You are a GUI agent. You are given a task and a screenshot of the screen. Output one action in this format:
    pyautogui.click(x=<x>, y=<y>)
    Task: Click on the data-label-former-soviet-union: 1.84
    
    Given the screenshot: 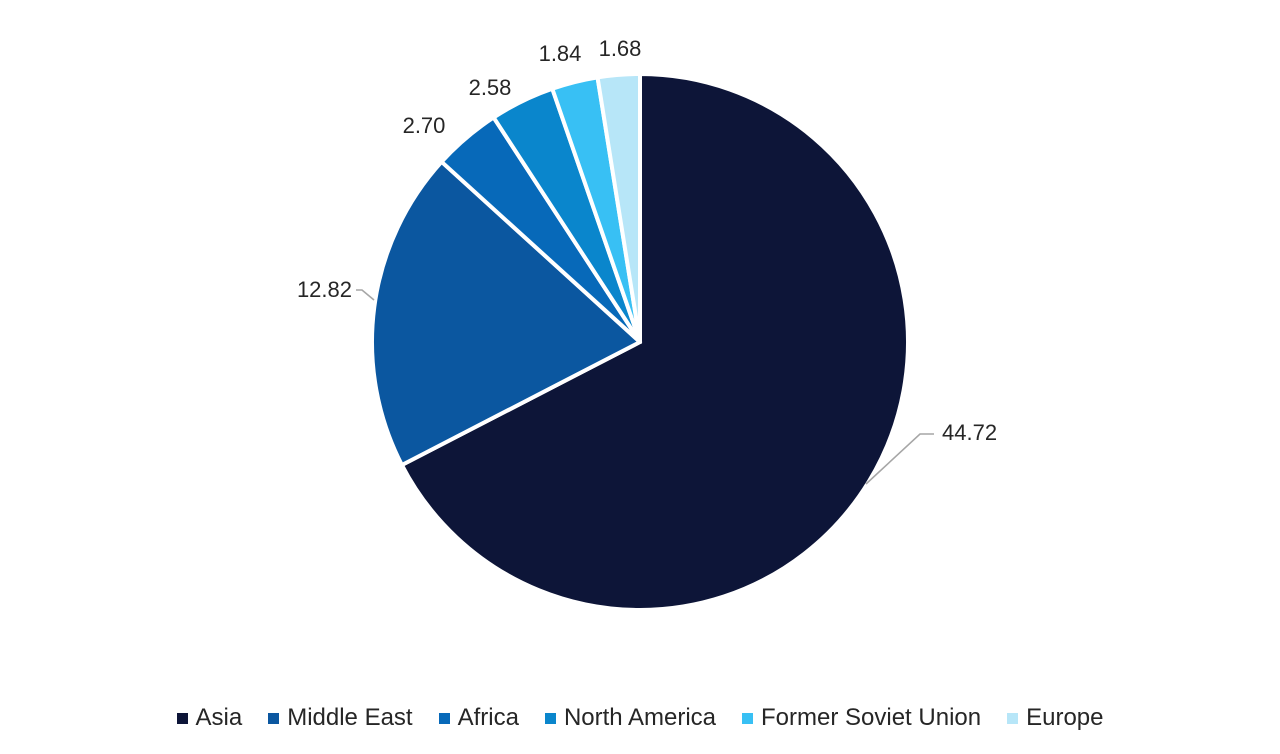 What is the action you would take?
    pyautogui.click(x=560, y=53)
    